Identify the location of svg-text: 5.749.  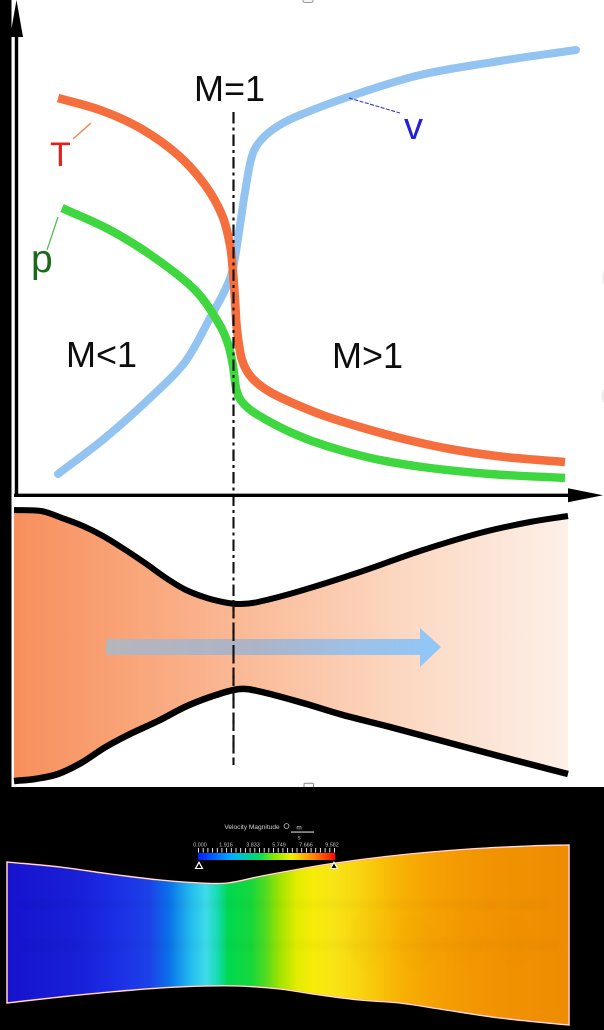
(279, 846).